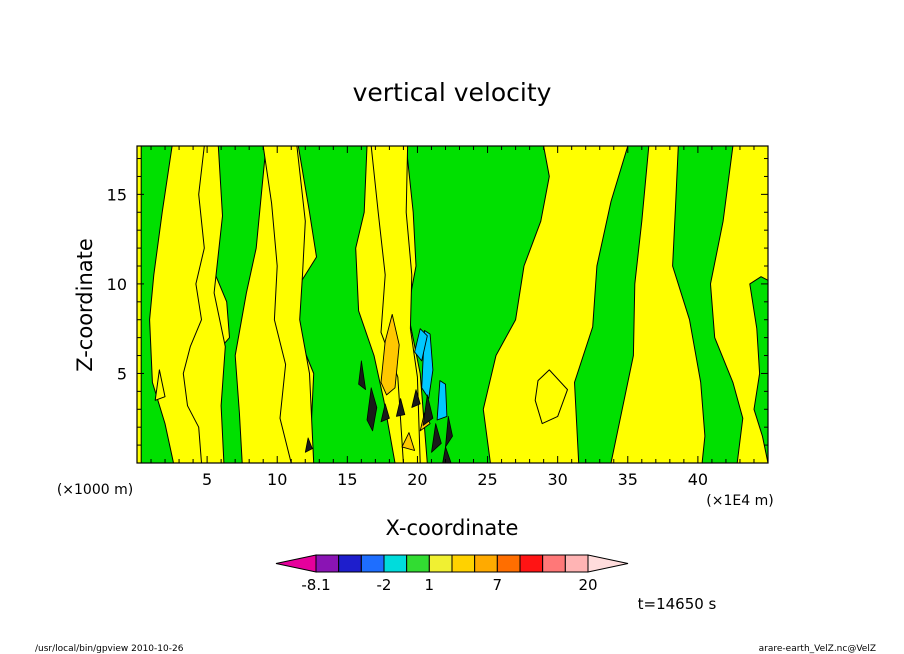 This screenshot has height=654, width=904. What do you see at coordinates (628, 479) in the screenshot?
I see `x-tick-label: 35` at bounding box center [628, 479].